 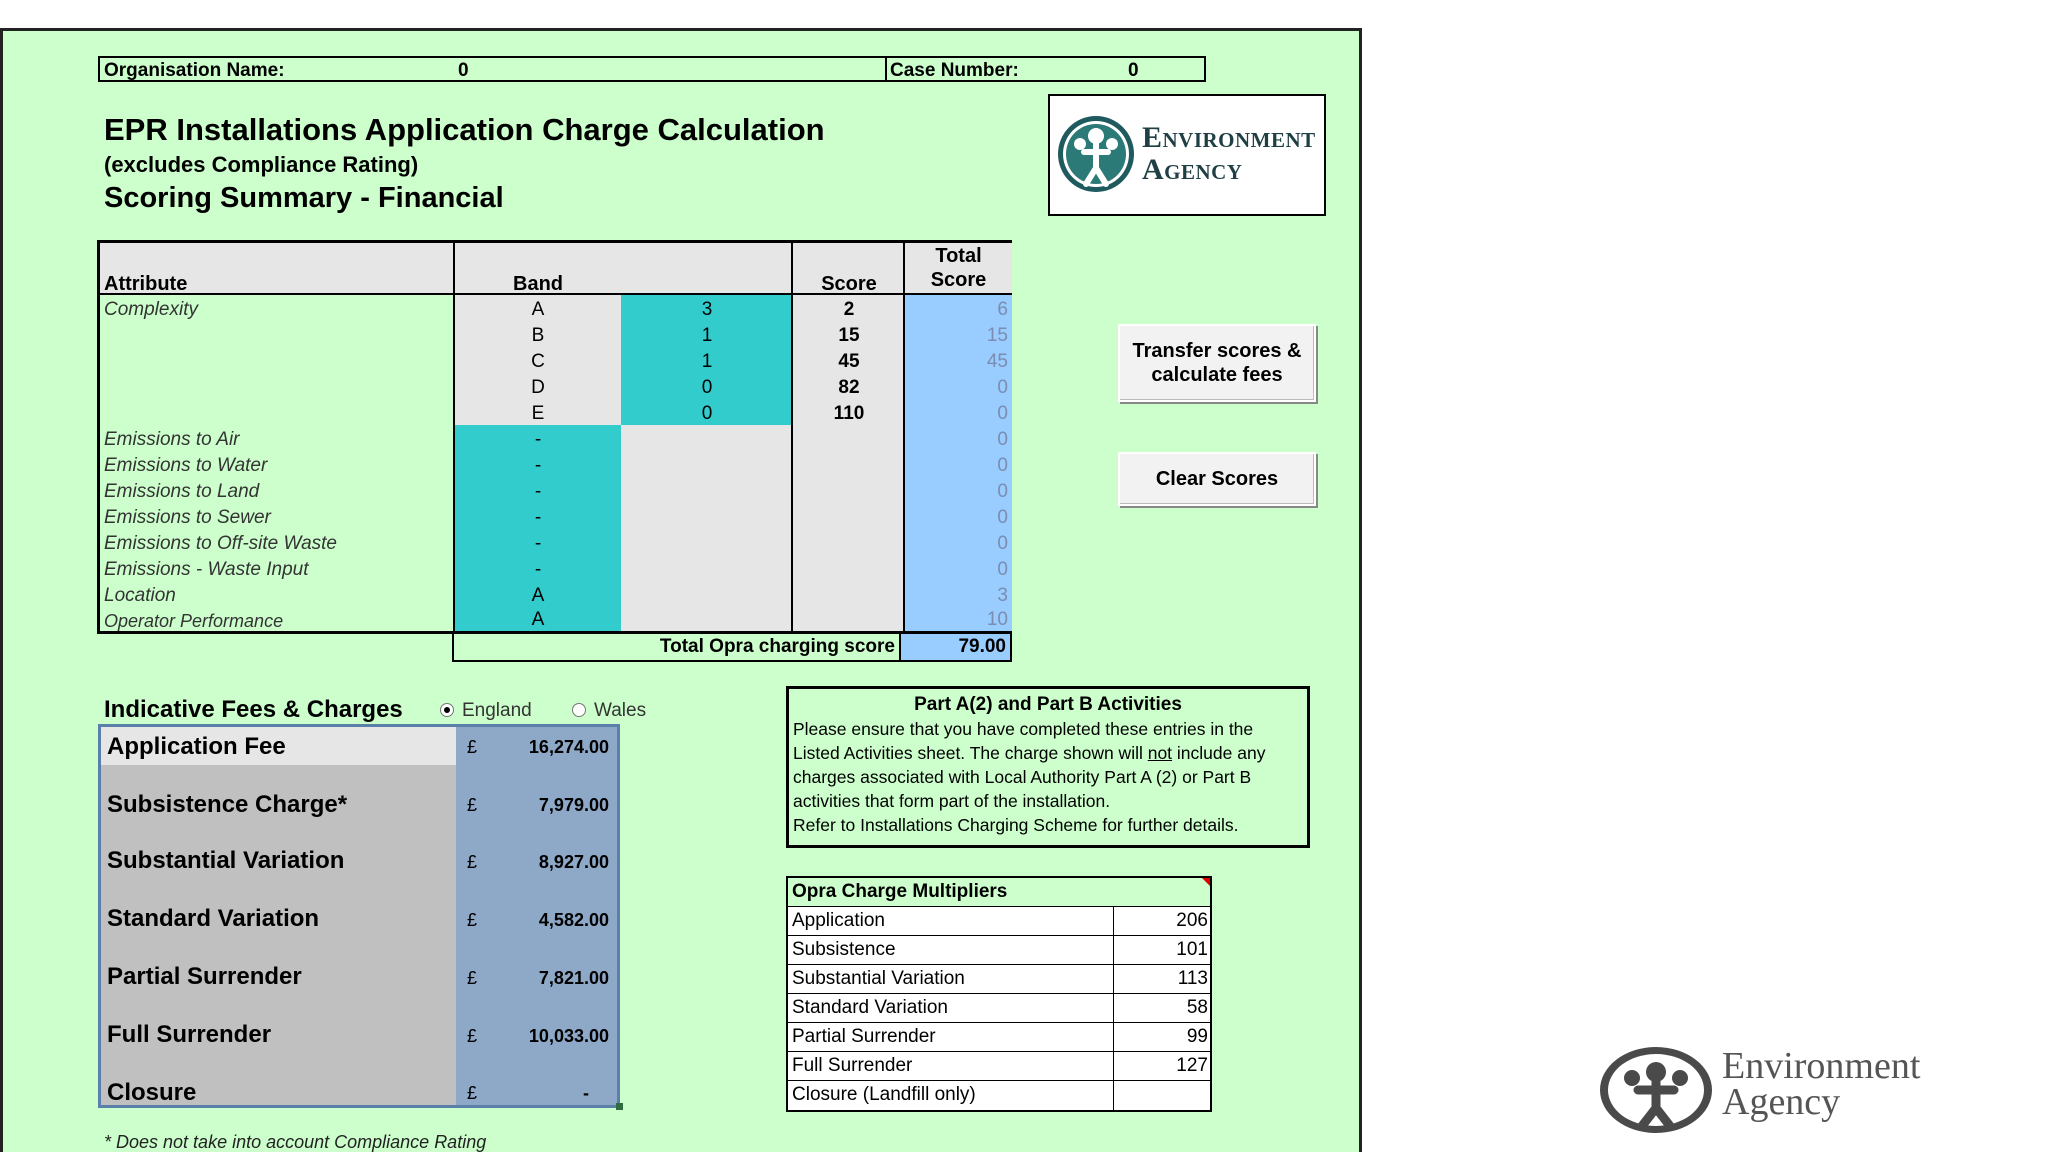 I want to click on footer-logo-line-2: Agency, so click(x=1781, y=1102).